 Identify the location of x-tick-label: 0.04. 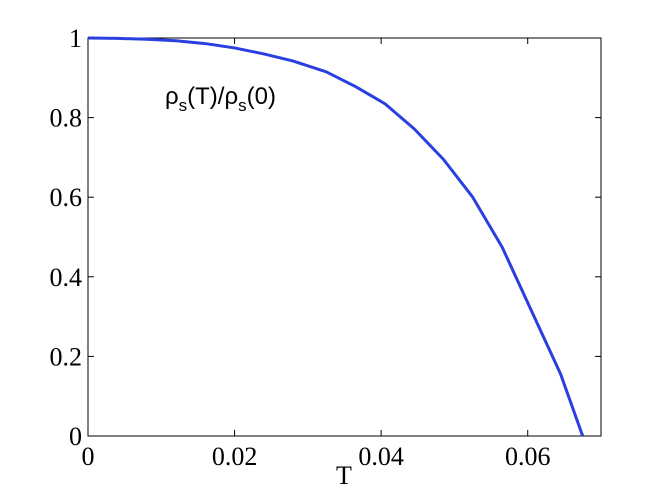
(381, 456).